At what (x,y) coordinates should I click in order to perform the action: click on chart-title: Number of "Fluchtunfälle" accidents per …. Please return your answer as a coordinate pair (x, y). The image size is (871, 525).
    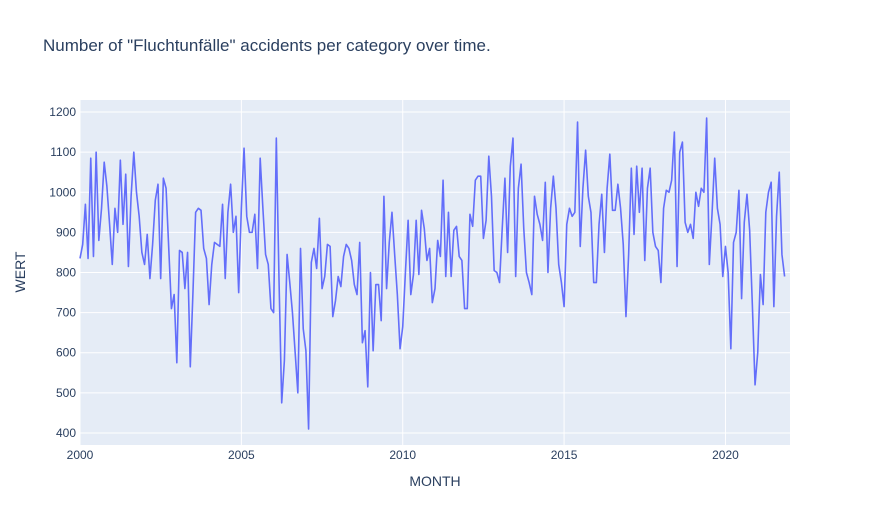
    Looking at the image, I should click on (267, 45).